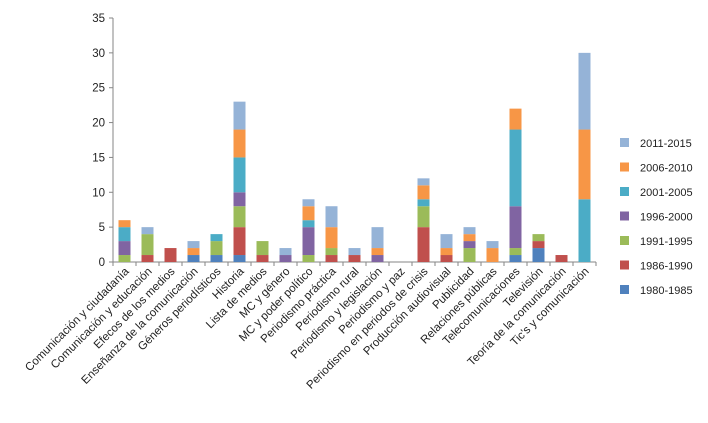 The height and width of the screenshot is (423, 708). Describe the element at coordinates (666, 218) in the screenshot. I see `legend-label: 1996-2000` at that location.